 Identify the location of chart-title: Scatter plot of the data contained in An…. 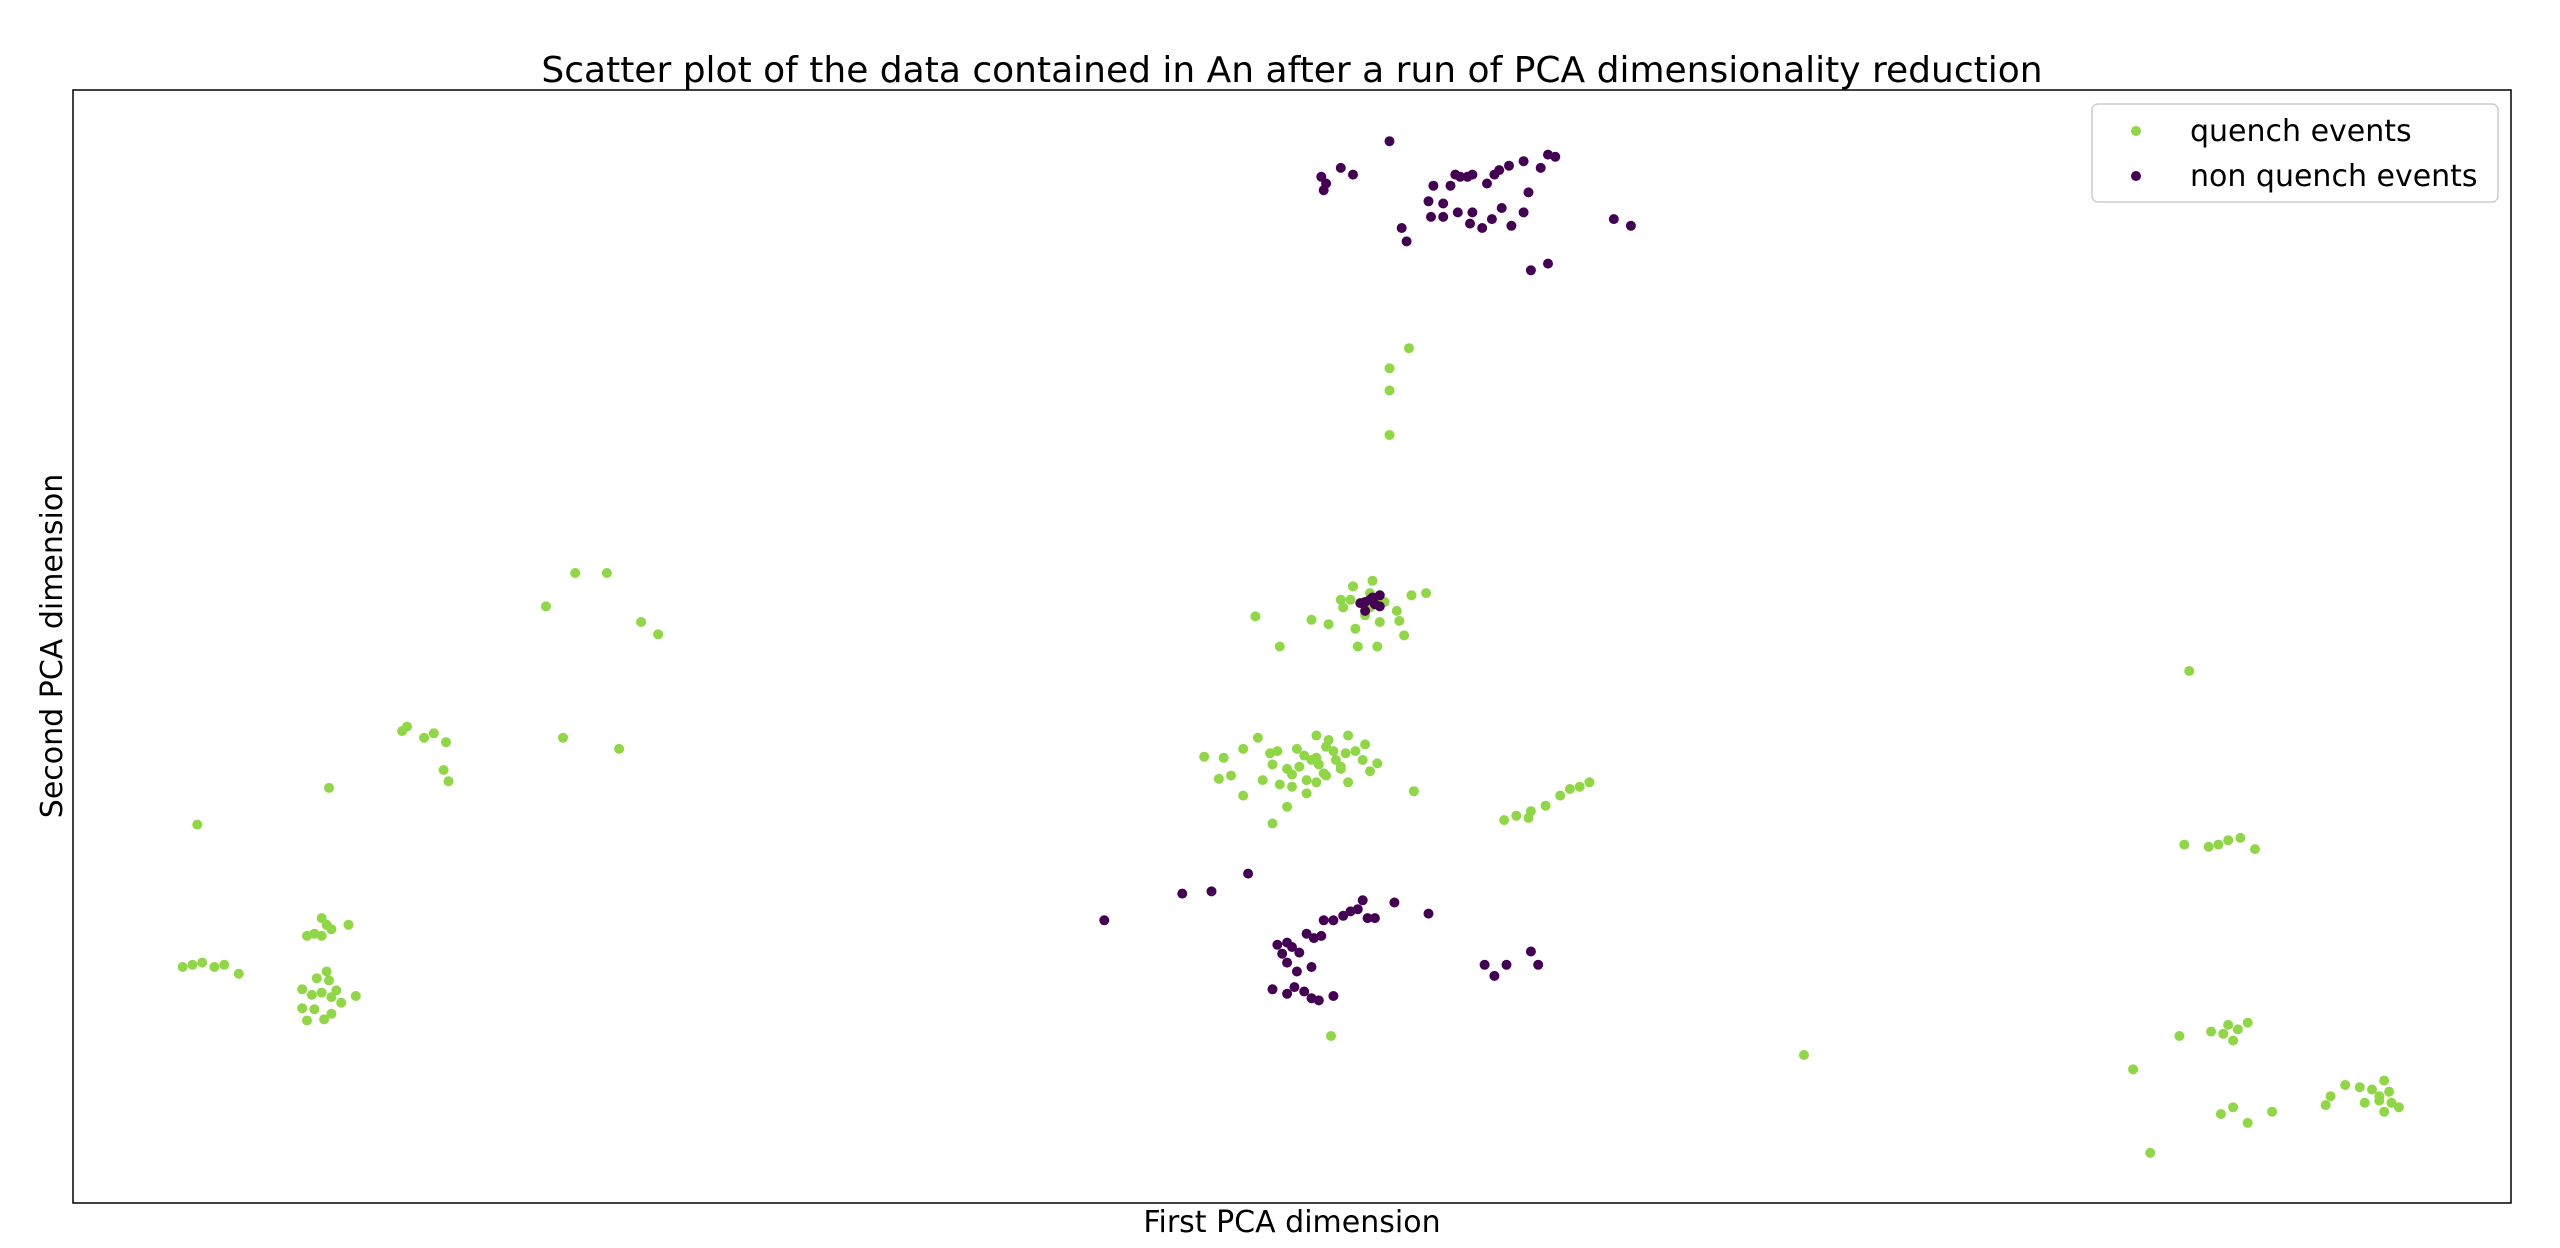
(1291, 70).